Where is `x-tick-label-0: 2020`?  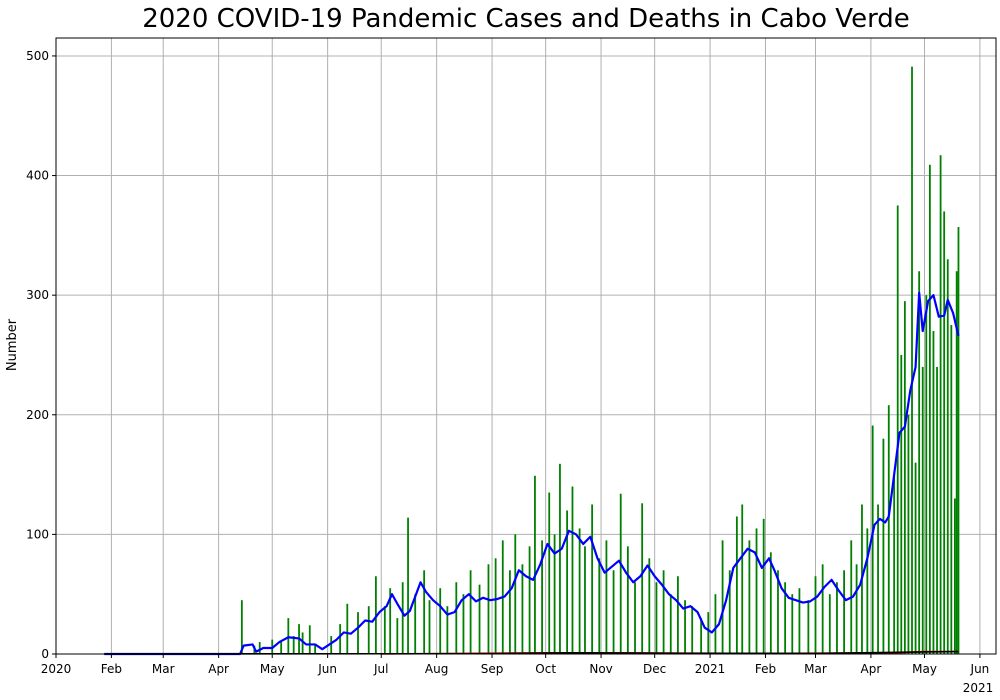 x-tick-label-0: 2020 is located at coordinates (56, 669).